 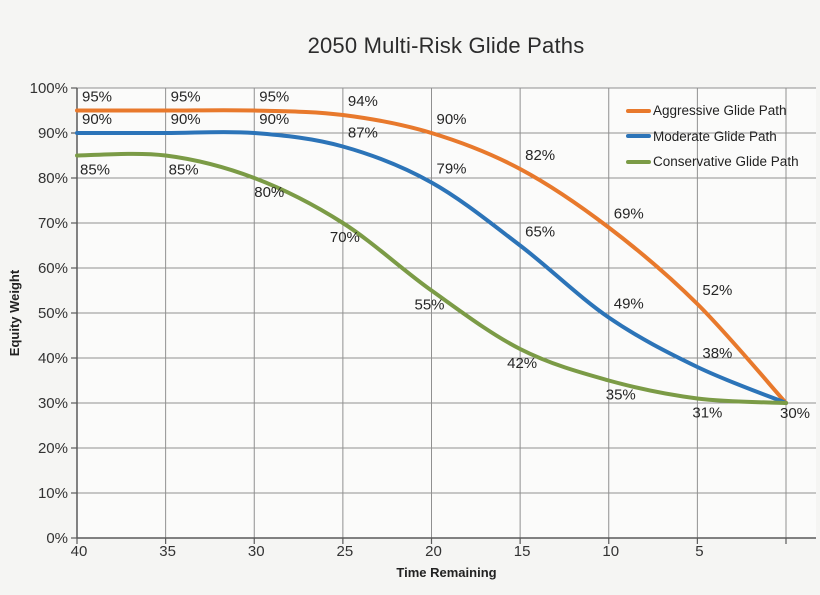 I want to click on legend-label-moderate: Moderate Glide Path, so click(x=715, y=136).